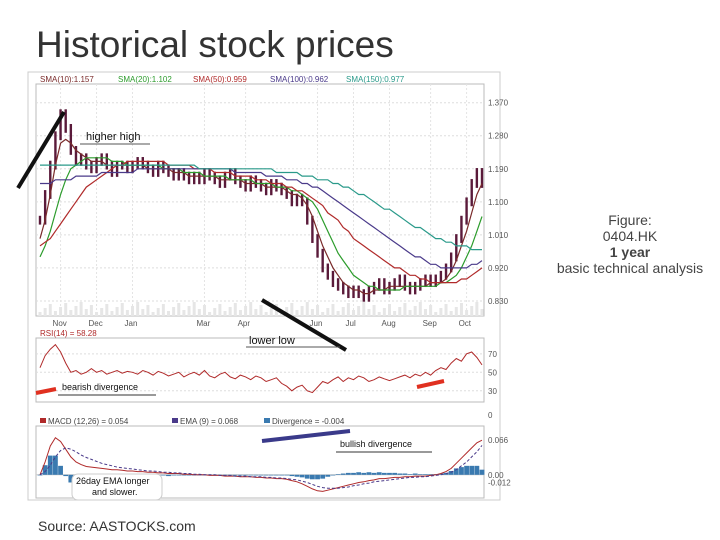  I want to click on price-y-tick: 1.190, so click(498, 169).